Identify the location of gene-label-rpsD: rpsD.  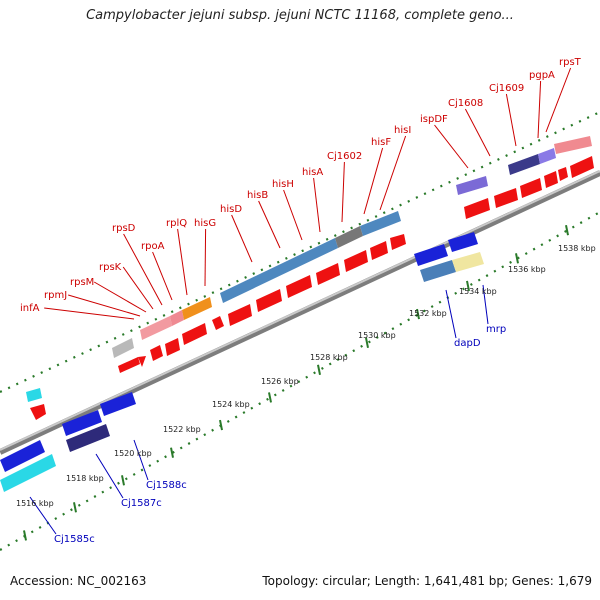
(124, 228).